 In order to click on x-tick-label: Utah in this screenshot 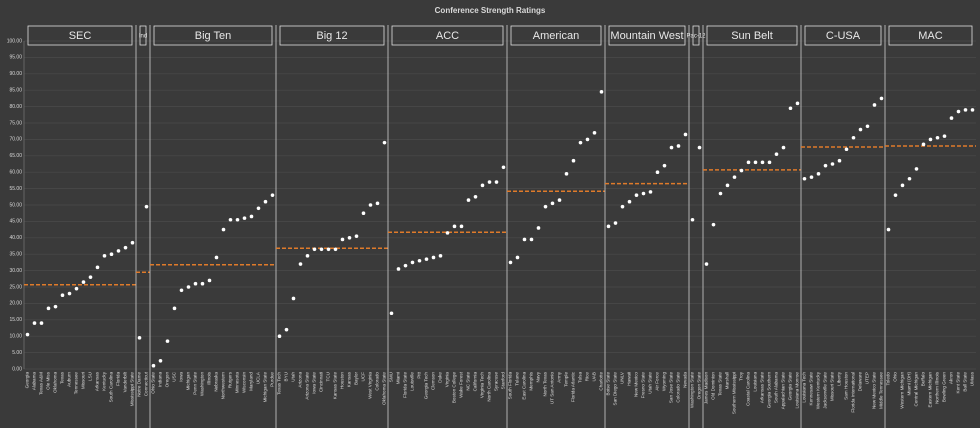, I will do `click(293, 377)`.